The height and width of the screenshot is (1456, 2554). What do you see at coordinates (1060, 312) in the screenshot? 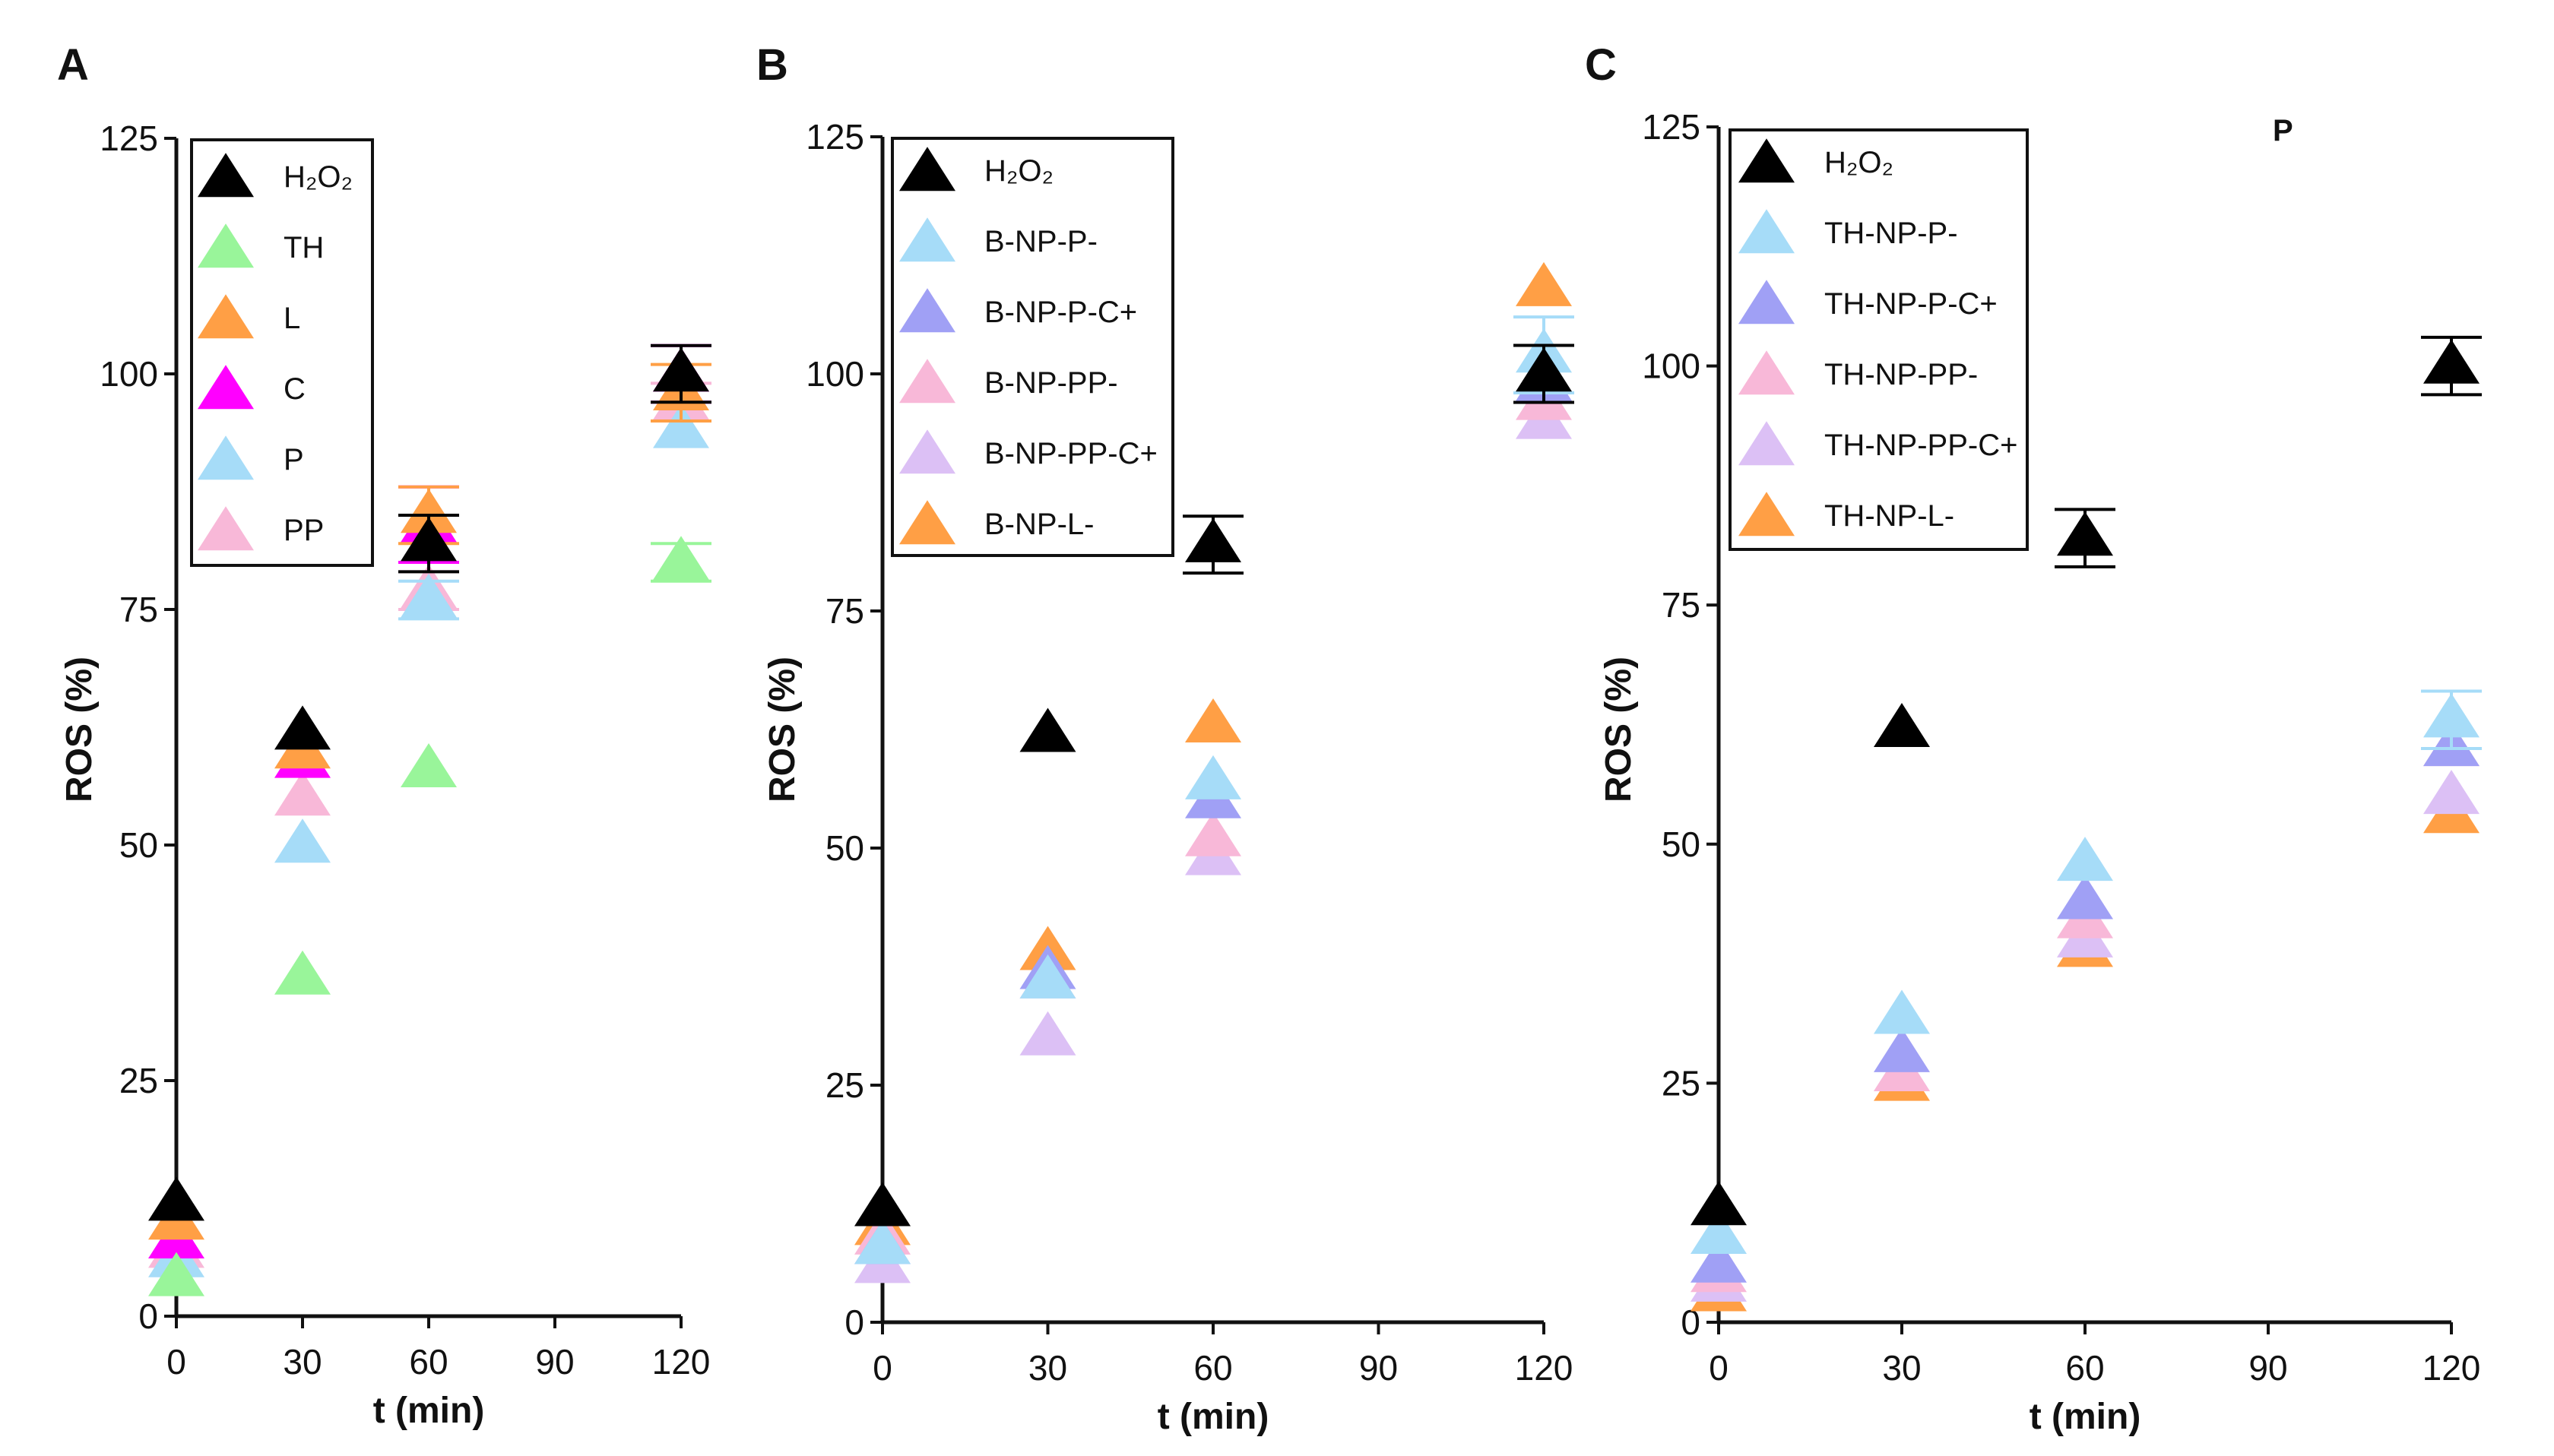
I see `legend-label: B-NP-P-C+` at bounding box center [1060, 312].